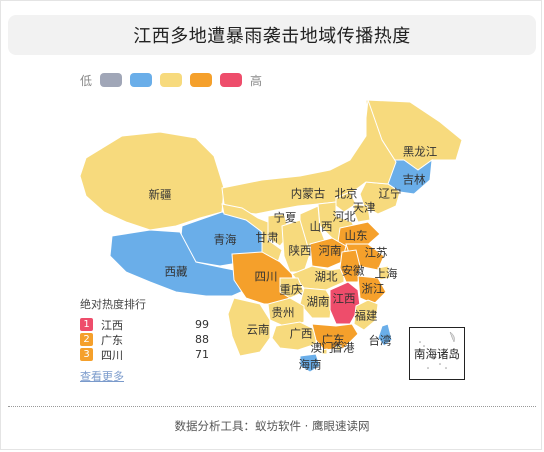 The image size is (544, 452). What do you see at coordinates (414, 180) in the screenshot?
I see `province-label-jilin: 吉林` at bounding box center [414, 180].